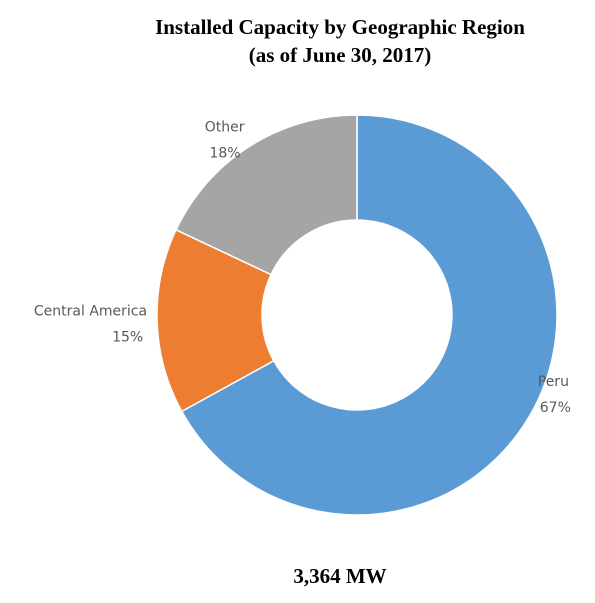 The image size is (595, 603). Describe the element at coordinates (553, 382) in the screenshot. I see `slice-label: Peru` at that location.